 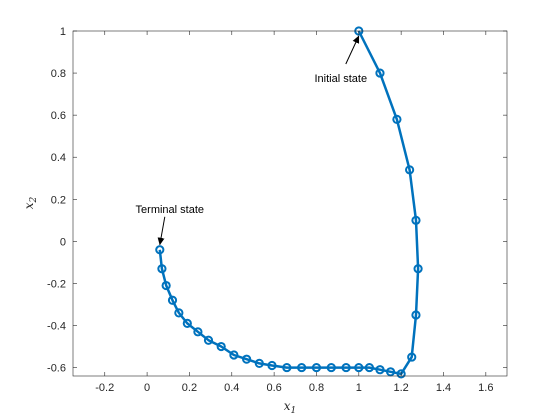 What do you see at coordinates (63, 242) in the screenshot?
I see `y-tick-label: 0` at bounding box center [63, 242].